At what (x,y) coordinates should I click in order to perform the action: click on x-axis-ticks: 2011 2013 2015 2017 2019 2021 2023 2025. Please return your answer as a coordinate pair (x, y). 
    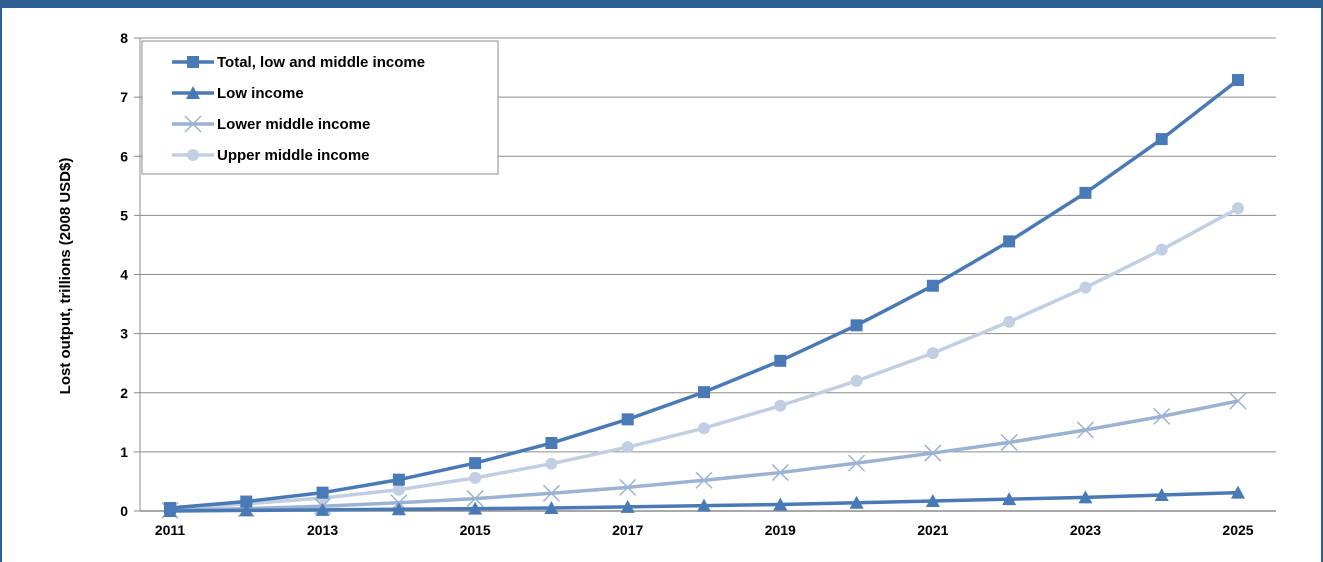
    Looking at the image, I should click on (704, 530).